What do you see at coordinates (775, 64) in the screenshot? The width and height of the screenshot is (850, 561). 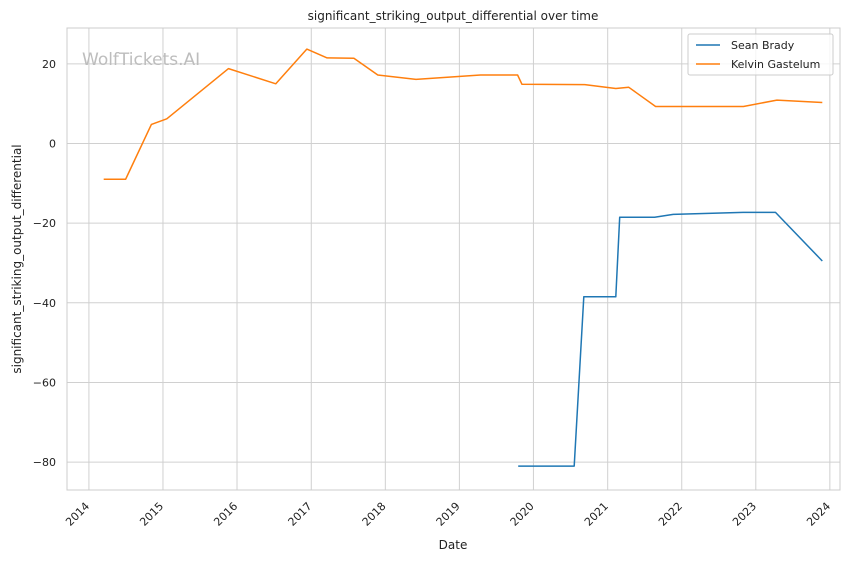 I see `legend-label-kelvin-gastelum: Kelvin Gastelum` at bounding box center [775, 64].